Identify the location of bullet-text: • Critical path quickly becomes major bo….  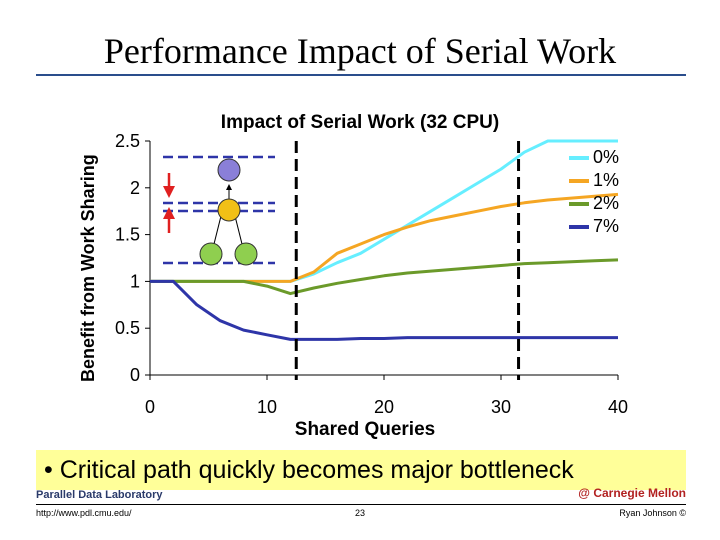
(309, 470).